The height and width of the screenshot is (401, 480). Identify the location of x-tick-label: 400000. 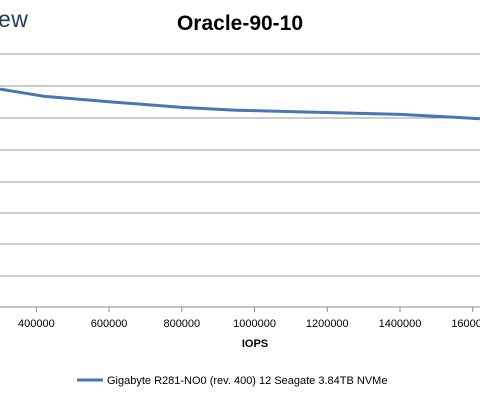
(36, 324).